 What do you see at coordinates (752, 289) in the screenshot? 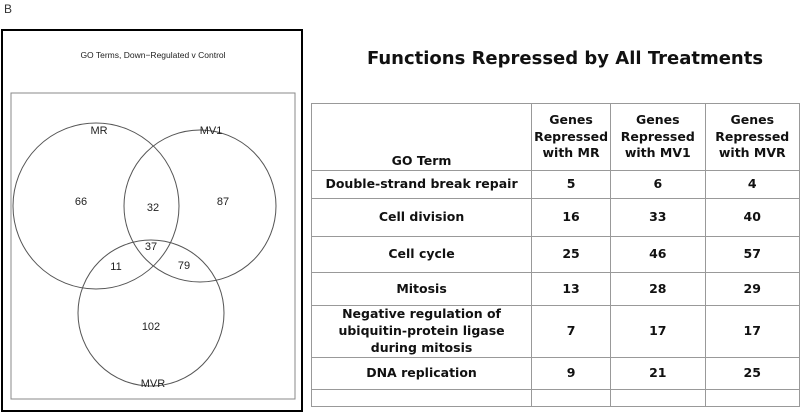
I see `table-row-cell: 29` at bounding box center [752, 289].